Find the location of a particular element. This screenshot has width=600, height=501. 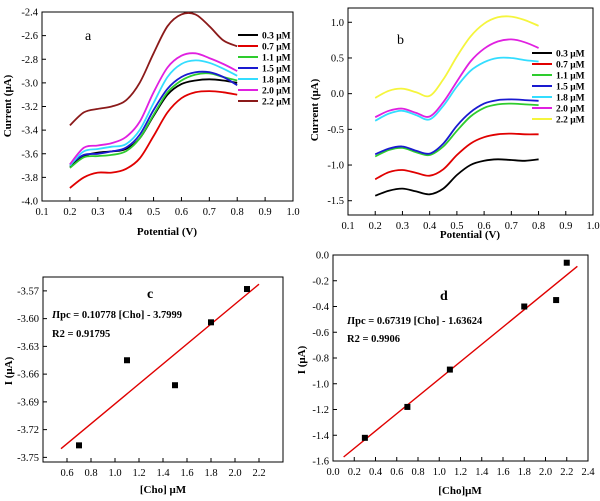

b-xtick-label: 0.1 is located at coordinates (347, 226).